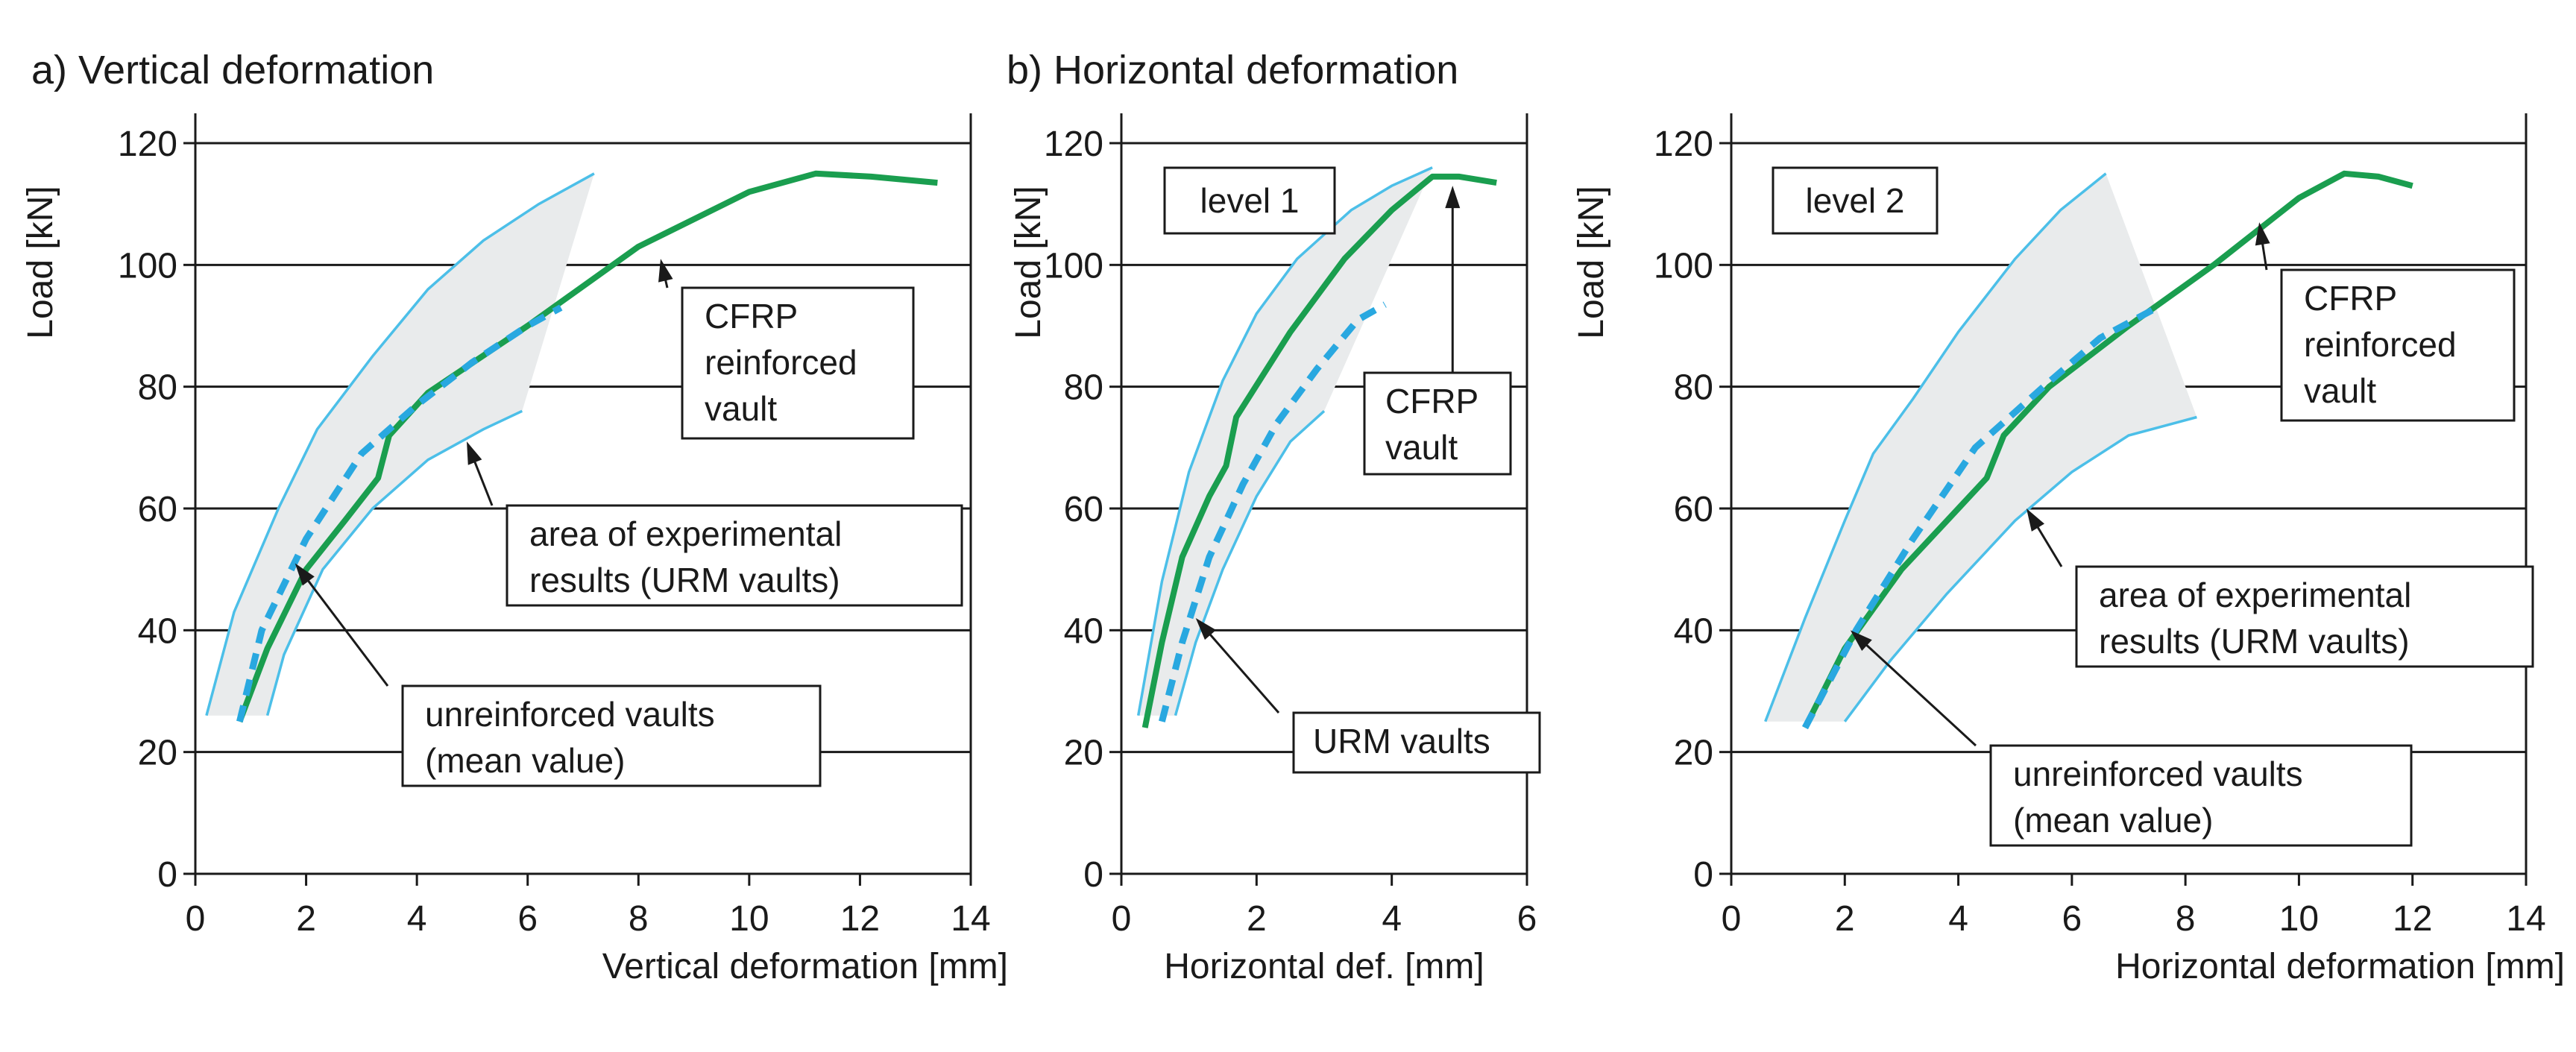 The image size is (2576, 1052). I want to click on annotation-text: URM vaults, so click(1401, 741).